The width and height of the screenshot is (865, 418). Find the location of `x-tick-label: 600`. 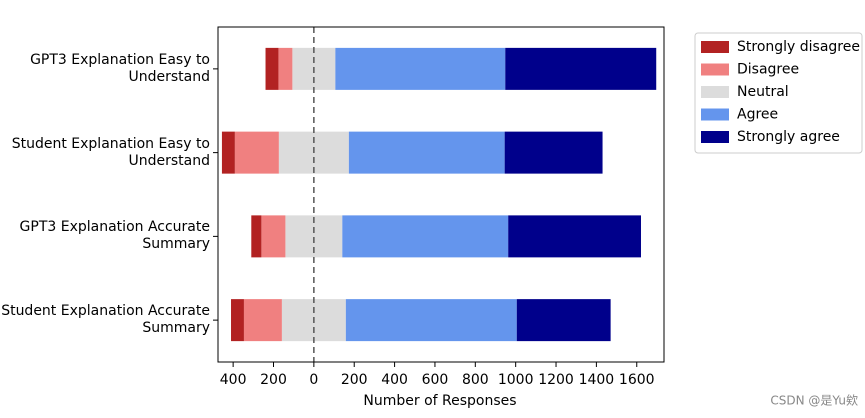

x-tick-label: 600 is located at coordinates (435, 380).